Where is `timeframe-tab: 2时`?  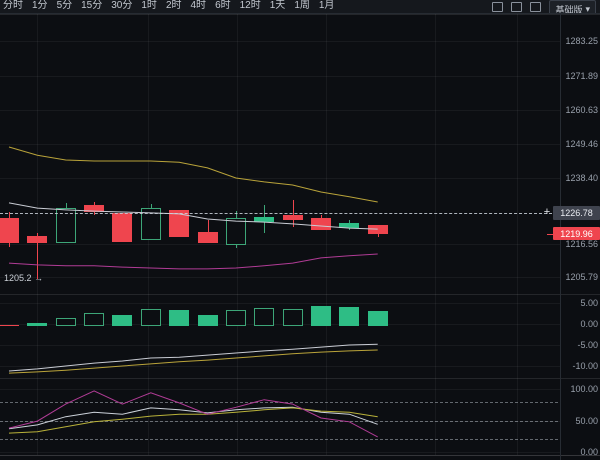
timeframe-tab: 2时 is located at coordinates (173, 5).